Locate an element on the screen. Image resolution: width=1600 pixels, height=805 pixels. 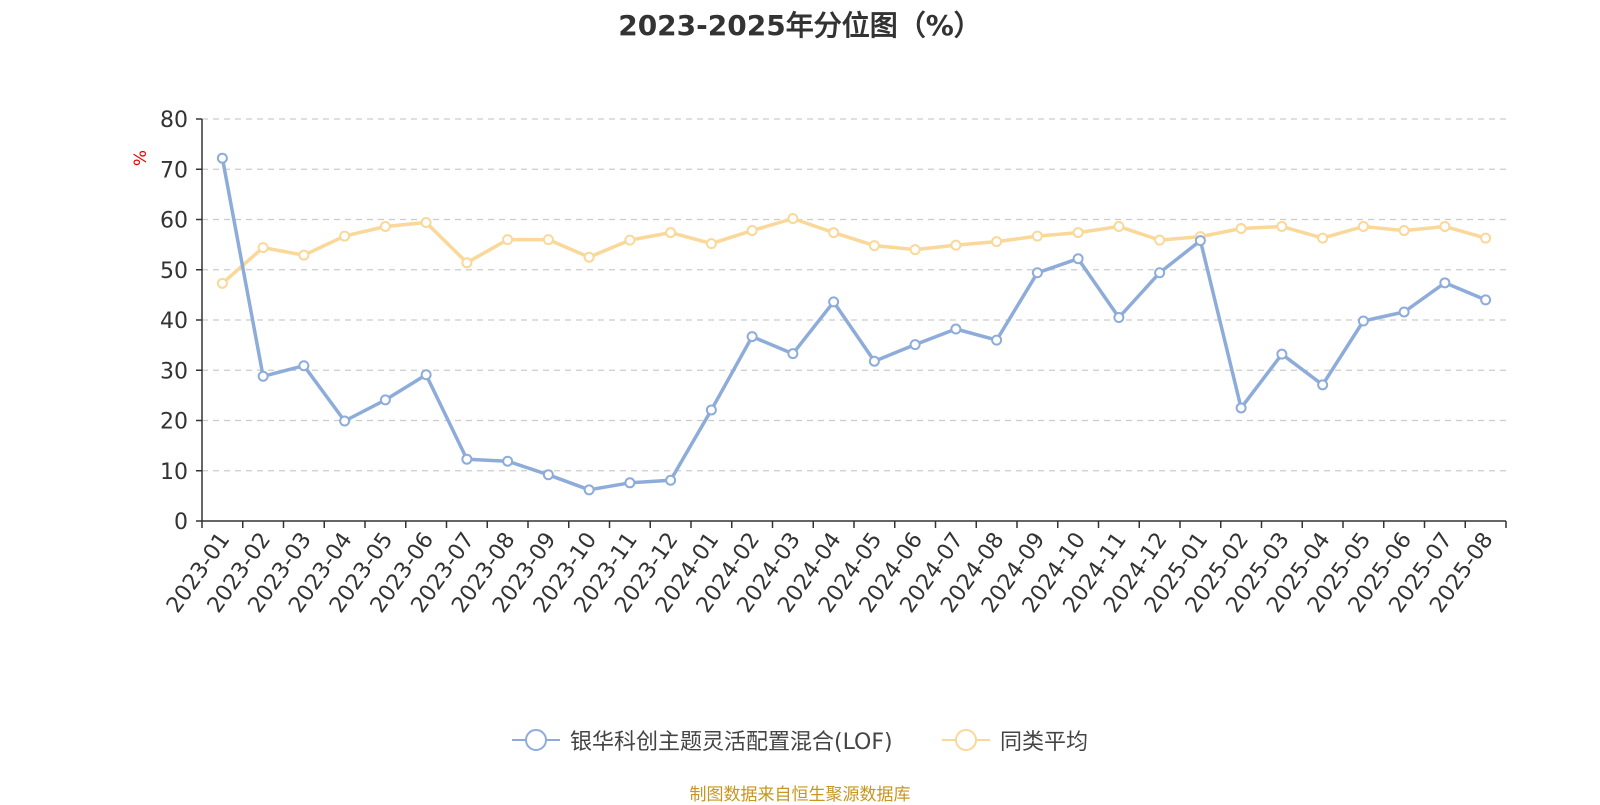
y-tick-label: 70 is located at coordinates (174, 170).